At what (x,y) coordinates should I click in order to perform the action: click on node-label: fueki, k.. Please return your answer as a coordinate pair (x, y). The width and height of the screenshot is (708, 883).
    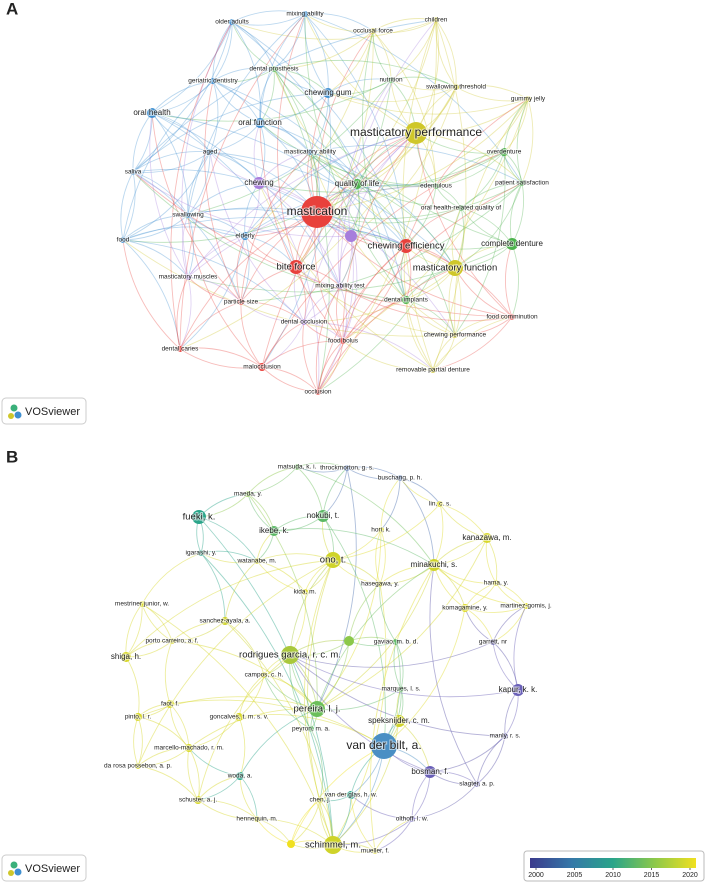
    Looking at the image, I should click on (199, 517).